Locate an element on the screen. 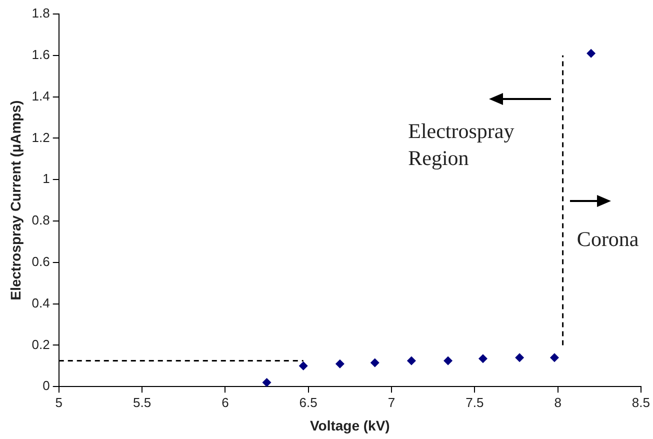 This screenshot has height=439, width=653. y-tick-label: 0.6 is located at coordinates (41, 261).